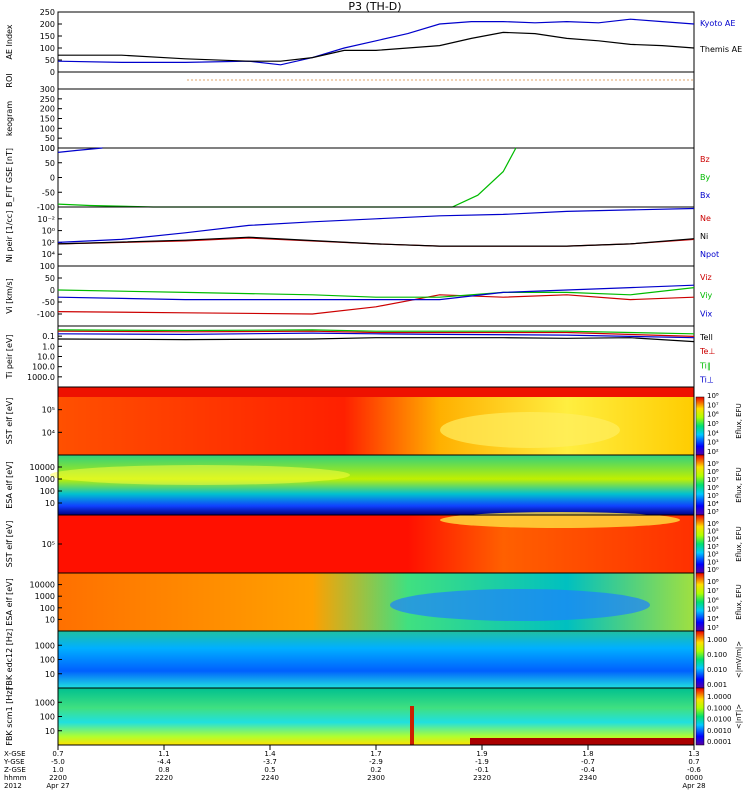  I want to click on esa_ion-tick-label: 10, so click(50, 619).